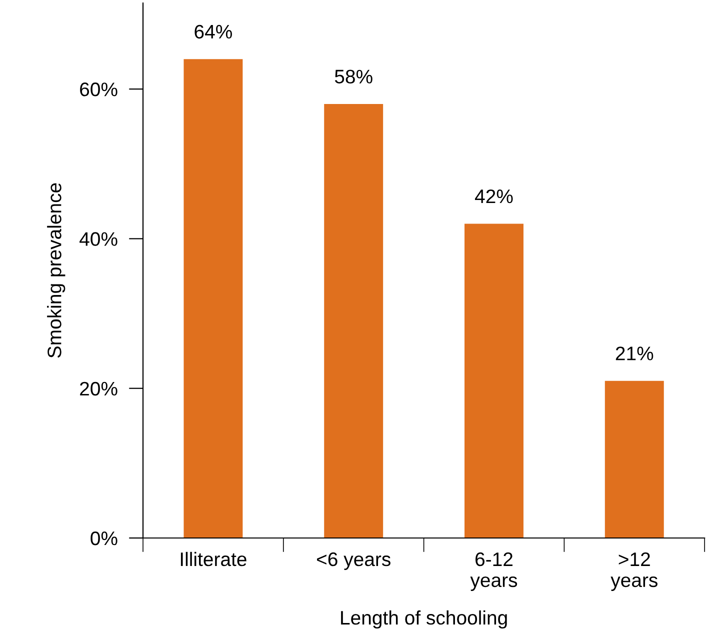 This screenshot has width=706, height=641. What do you see at coordinates (104, 538) in the screenshot?
I see `y-tick-label: 0%` at bounding box center [104, 538].